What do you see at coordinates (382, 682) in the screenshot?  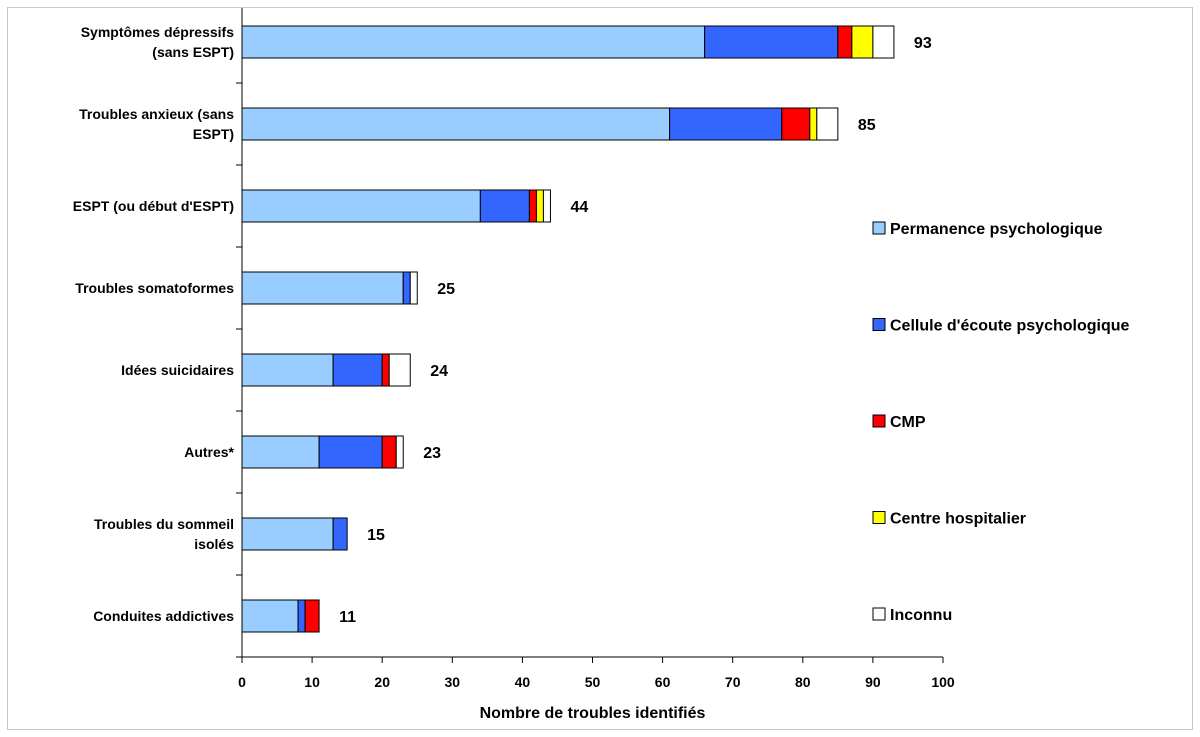 I see `x-tick-label: 20` at bounding box center [382, 682].